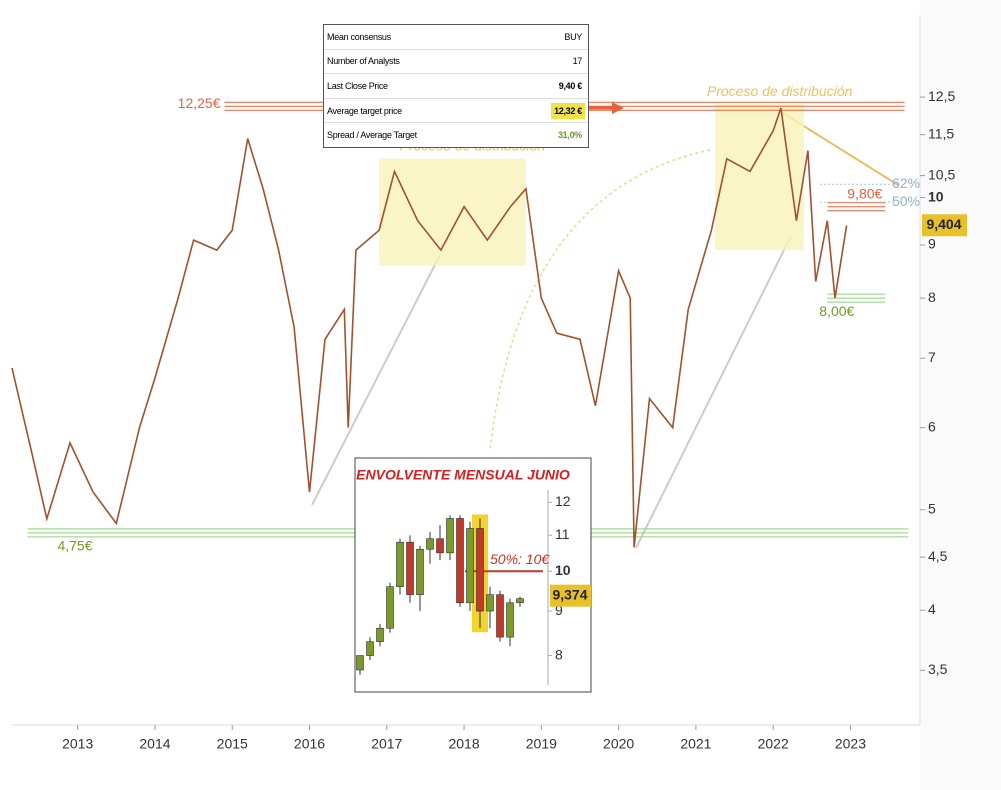 The image size is (1001, 790). Describe the element at coordinates (520, 559) in the screenshot. I see `level-label: 50%: 10€` at that location.